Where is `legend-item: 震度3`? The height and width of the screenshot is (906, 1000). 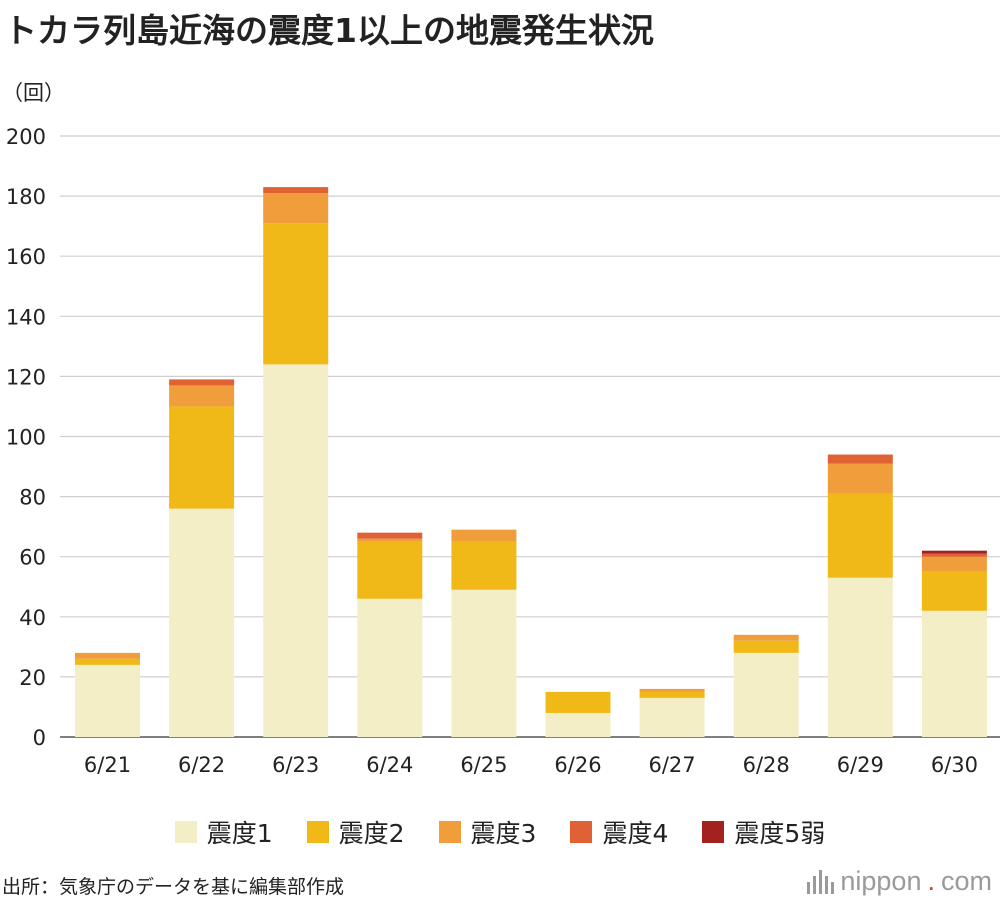
legend-item: 震度3 is located at coordinates (487, 832).